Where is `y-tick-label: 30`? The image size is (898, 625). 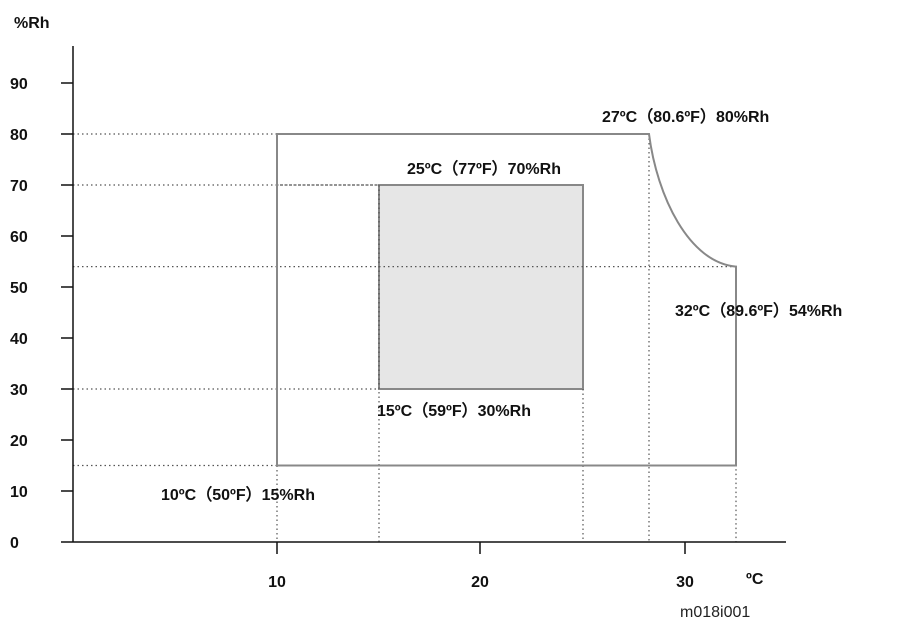
y-tick-label: 30 is located at coordinates (19, 390).